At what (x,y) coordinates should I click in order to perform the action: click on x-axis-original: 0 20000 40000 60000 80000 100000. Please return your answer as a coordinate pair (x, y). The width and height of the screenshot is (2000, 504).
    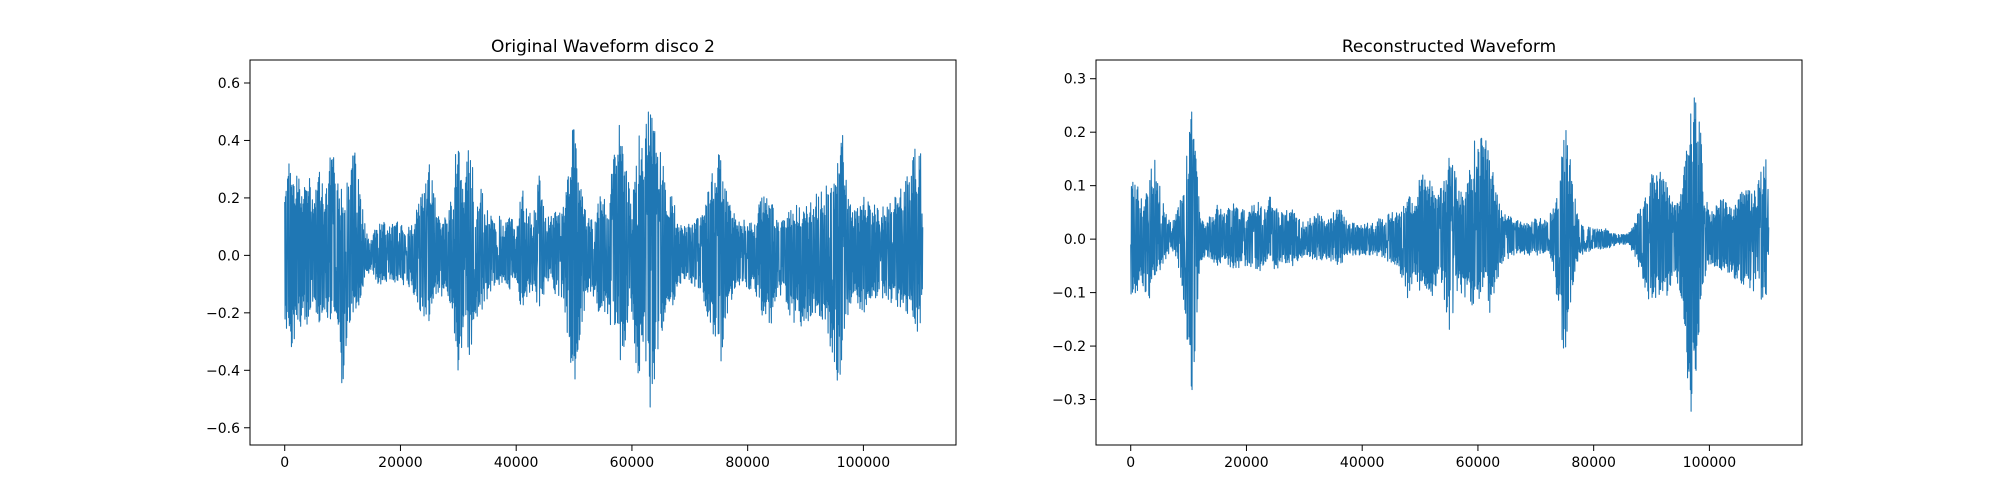
    Looking at the image, I should click on (585, 458).